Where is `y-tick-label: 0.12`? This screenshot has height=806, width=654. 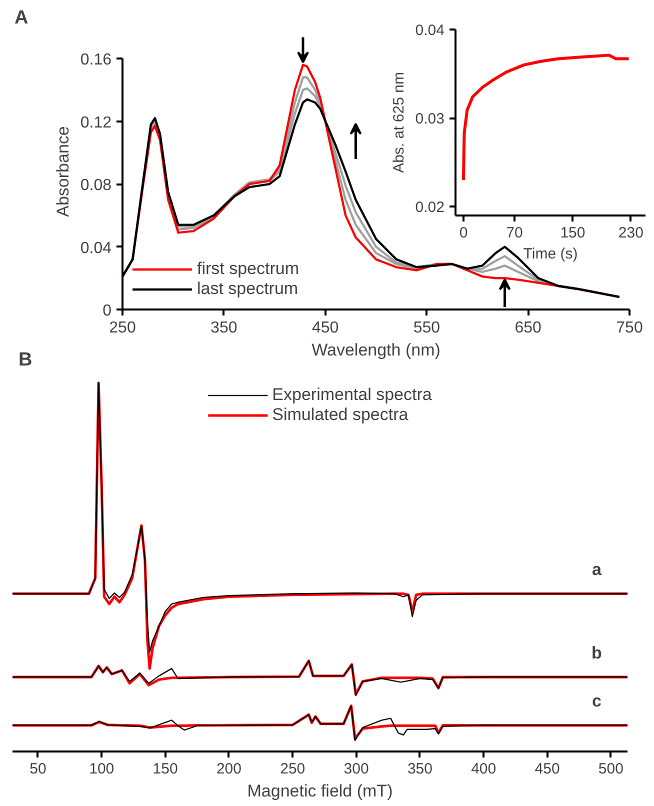
y-tick-label: 0.12 is located at coordinates (96, 123).